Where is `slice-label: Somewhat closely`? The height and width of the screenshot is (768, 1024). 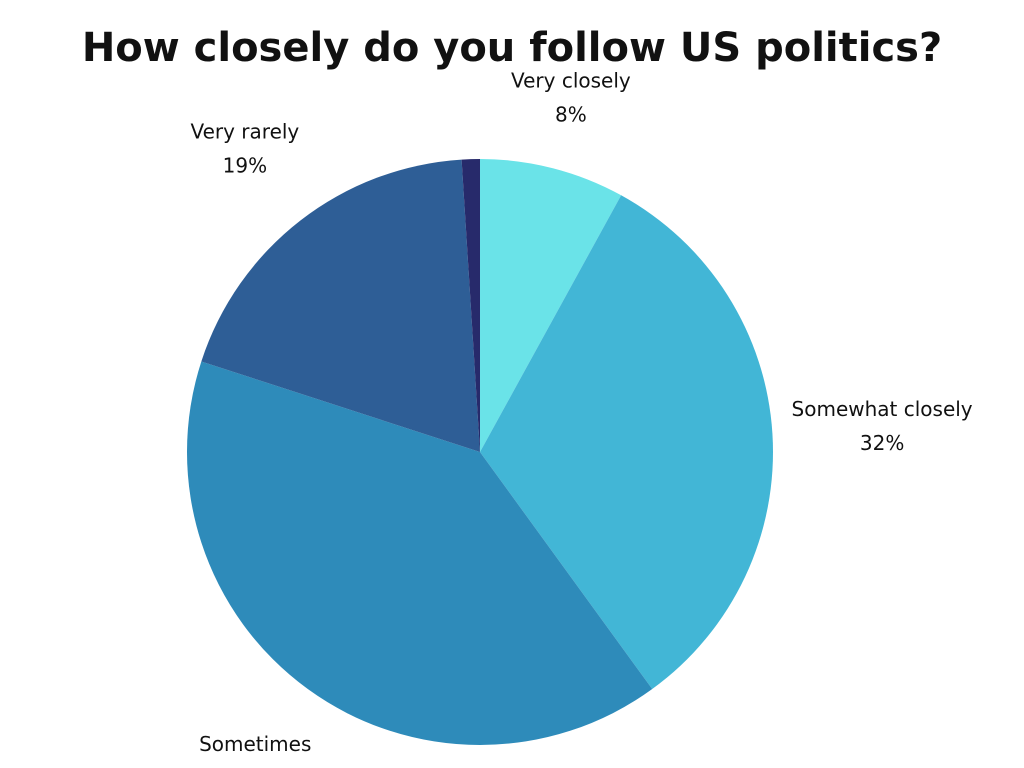 slice-label: Somewhat closely is located at coordinates (882, 409).